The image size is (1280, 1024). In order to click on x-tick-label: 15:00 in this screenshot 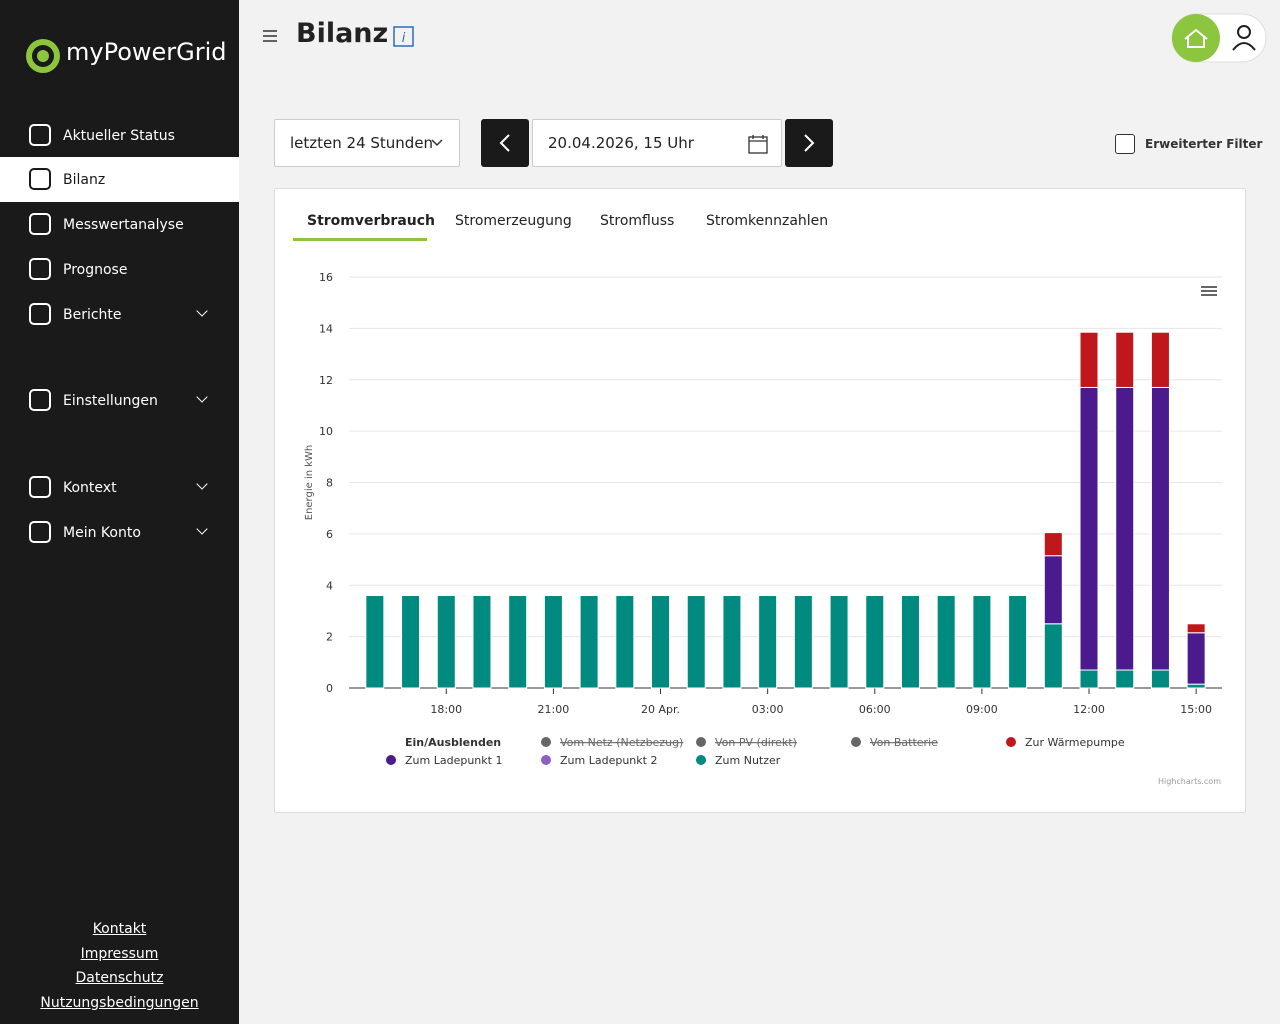, I will do `click(1196, 709)`.